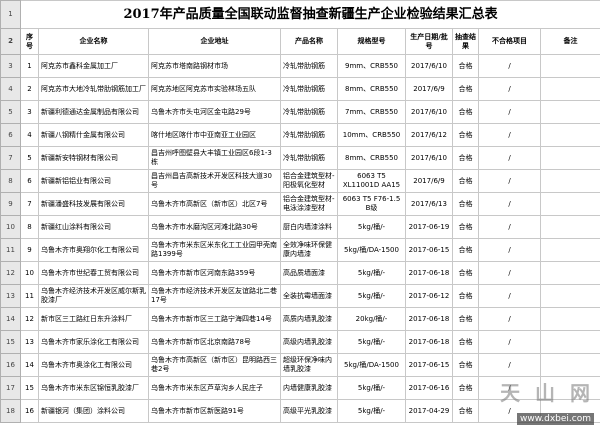 This screenshot has width=600, height=429. What do you see at coordinates (10, 250) in the screenshot?
I see `row-header: 11` at bounding box center [10, 250].